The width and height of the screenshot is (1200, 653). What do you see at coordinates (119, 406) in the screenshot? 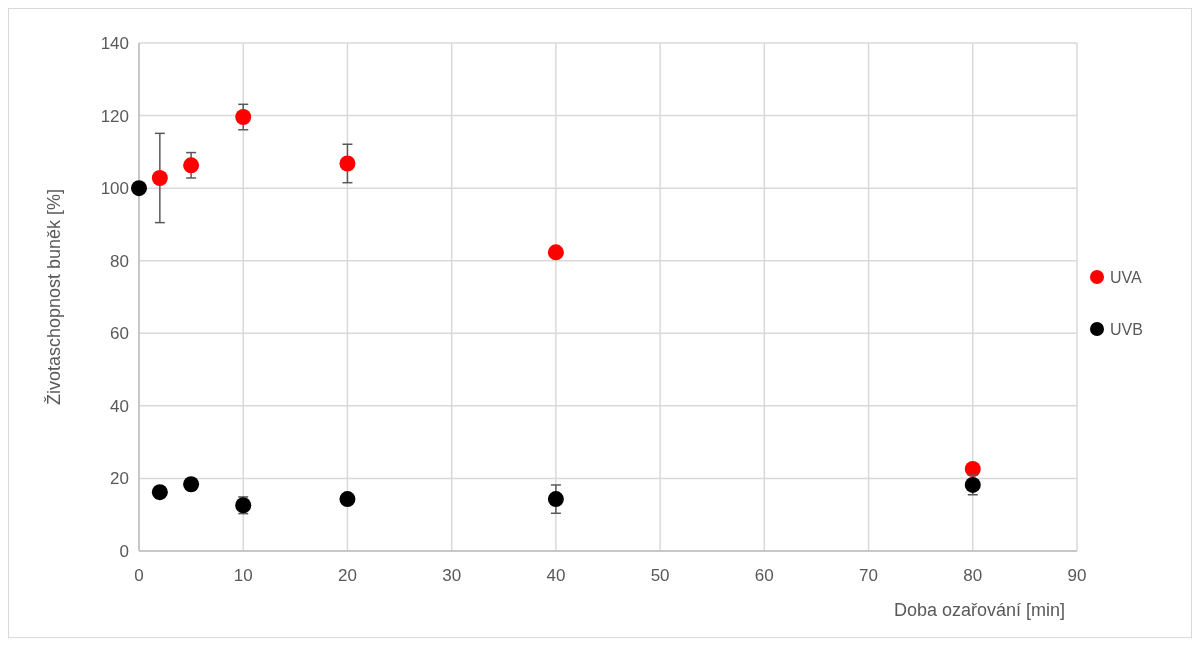
I see `y-tick-label: 40` at bounding box center [119, 406].